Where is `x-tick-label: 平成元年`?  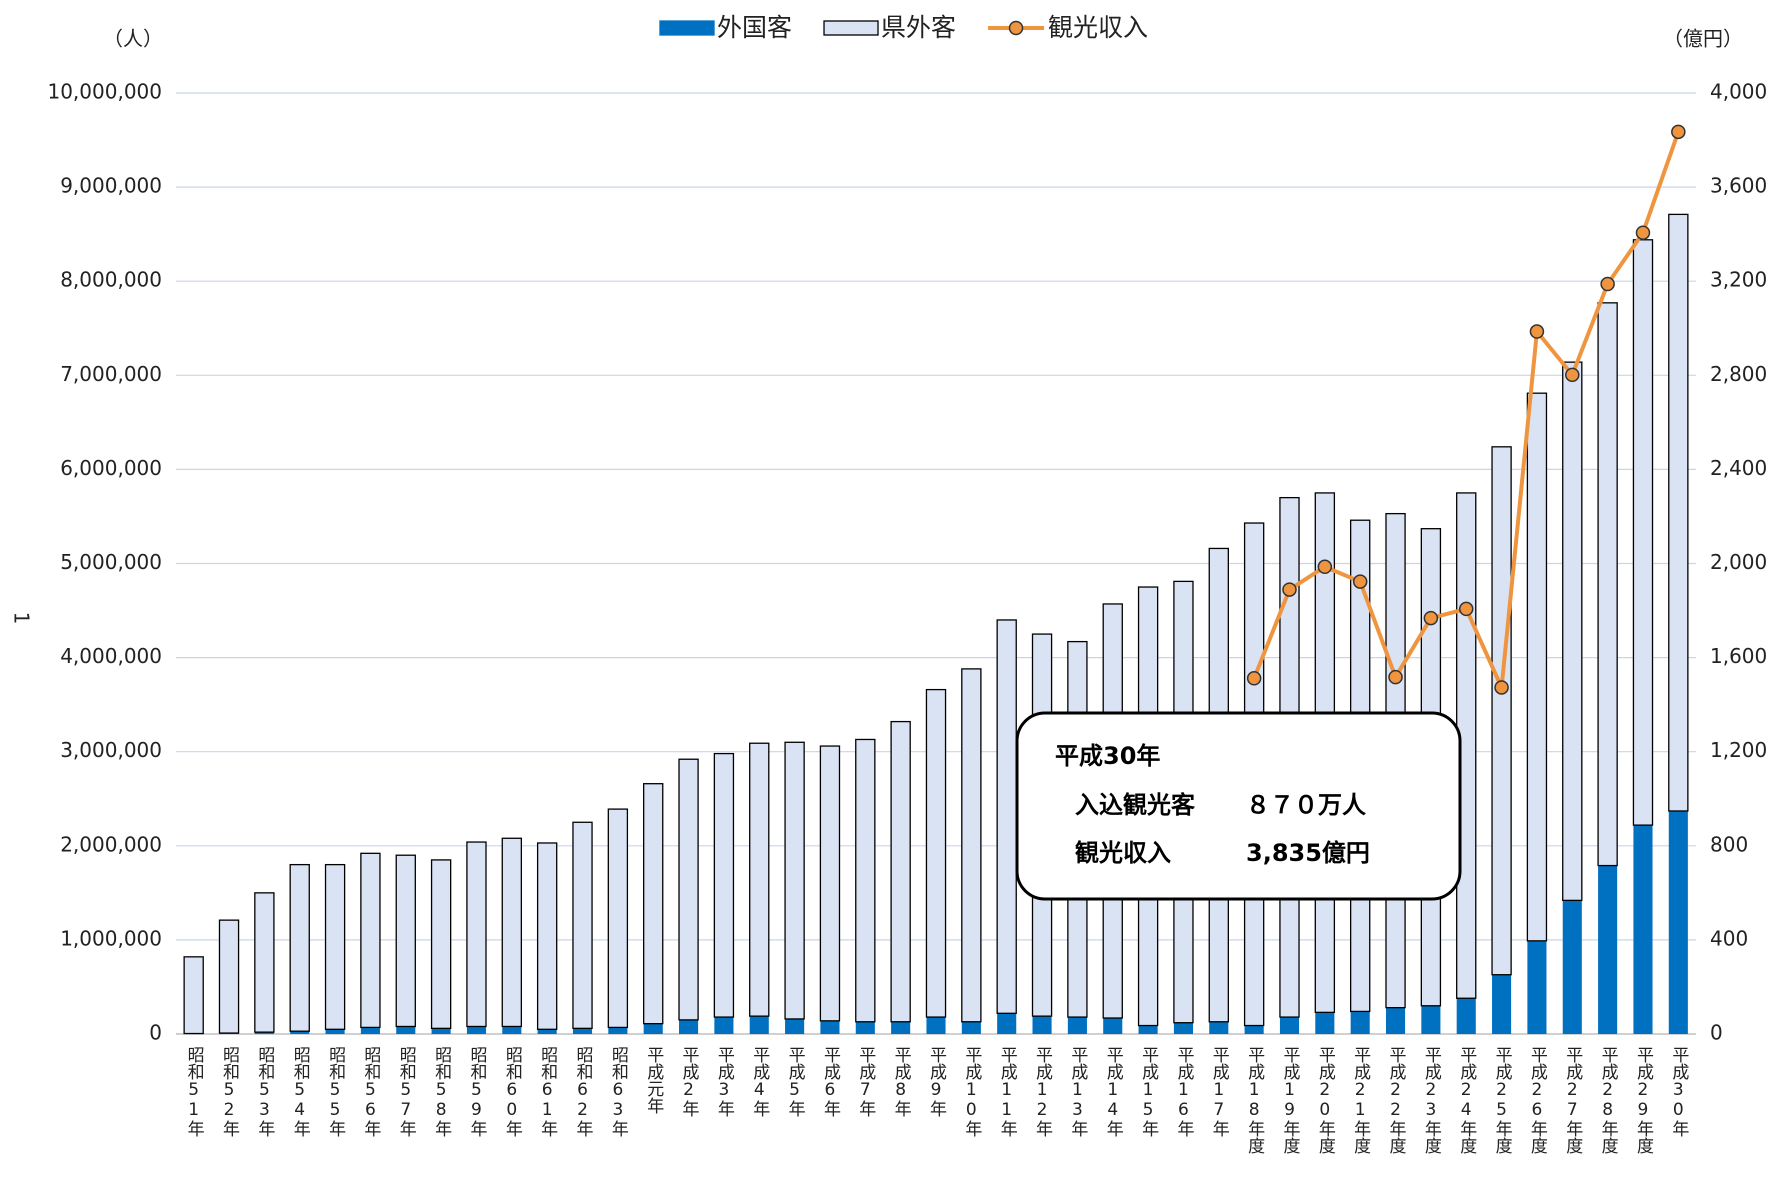 x-tick-label: 平成元年 is located at coordinates (653, 1080).